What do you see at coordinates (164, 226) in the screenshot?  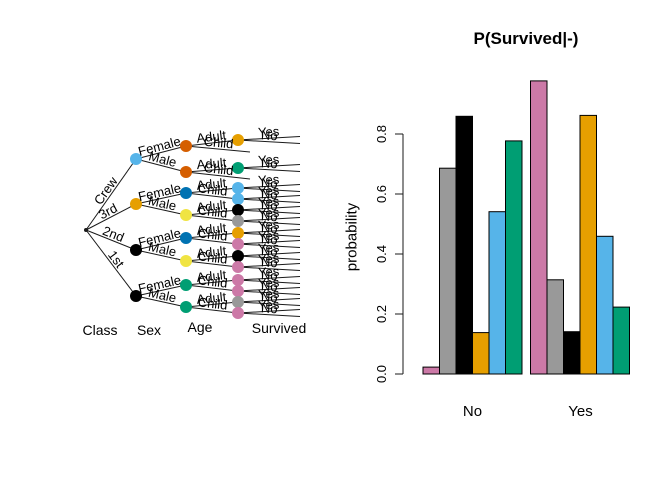 I see `tree-nodes` at bounding box center [164, 226].